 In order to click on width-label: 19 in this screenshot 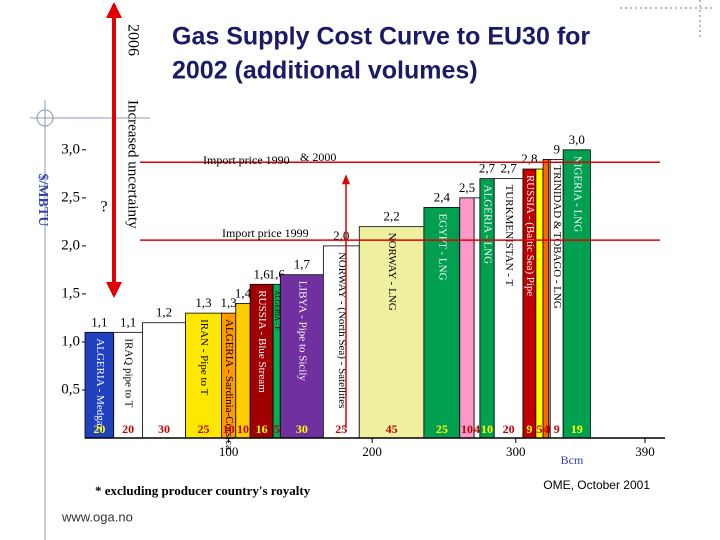, I will do `click(577, 429)`.